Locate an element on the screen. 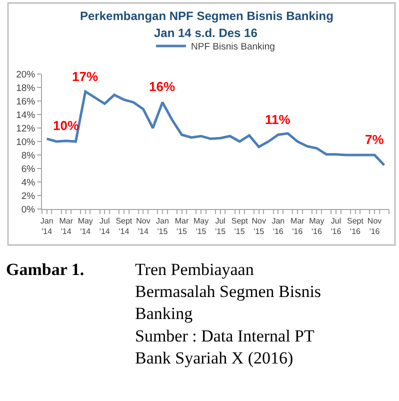  legend-label: NPF Bisnis Banking is located at coordinates (233, 47).